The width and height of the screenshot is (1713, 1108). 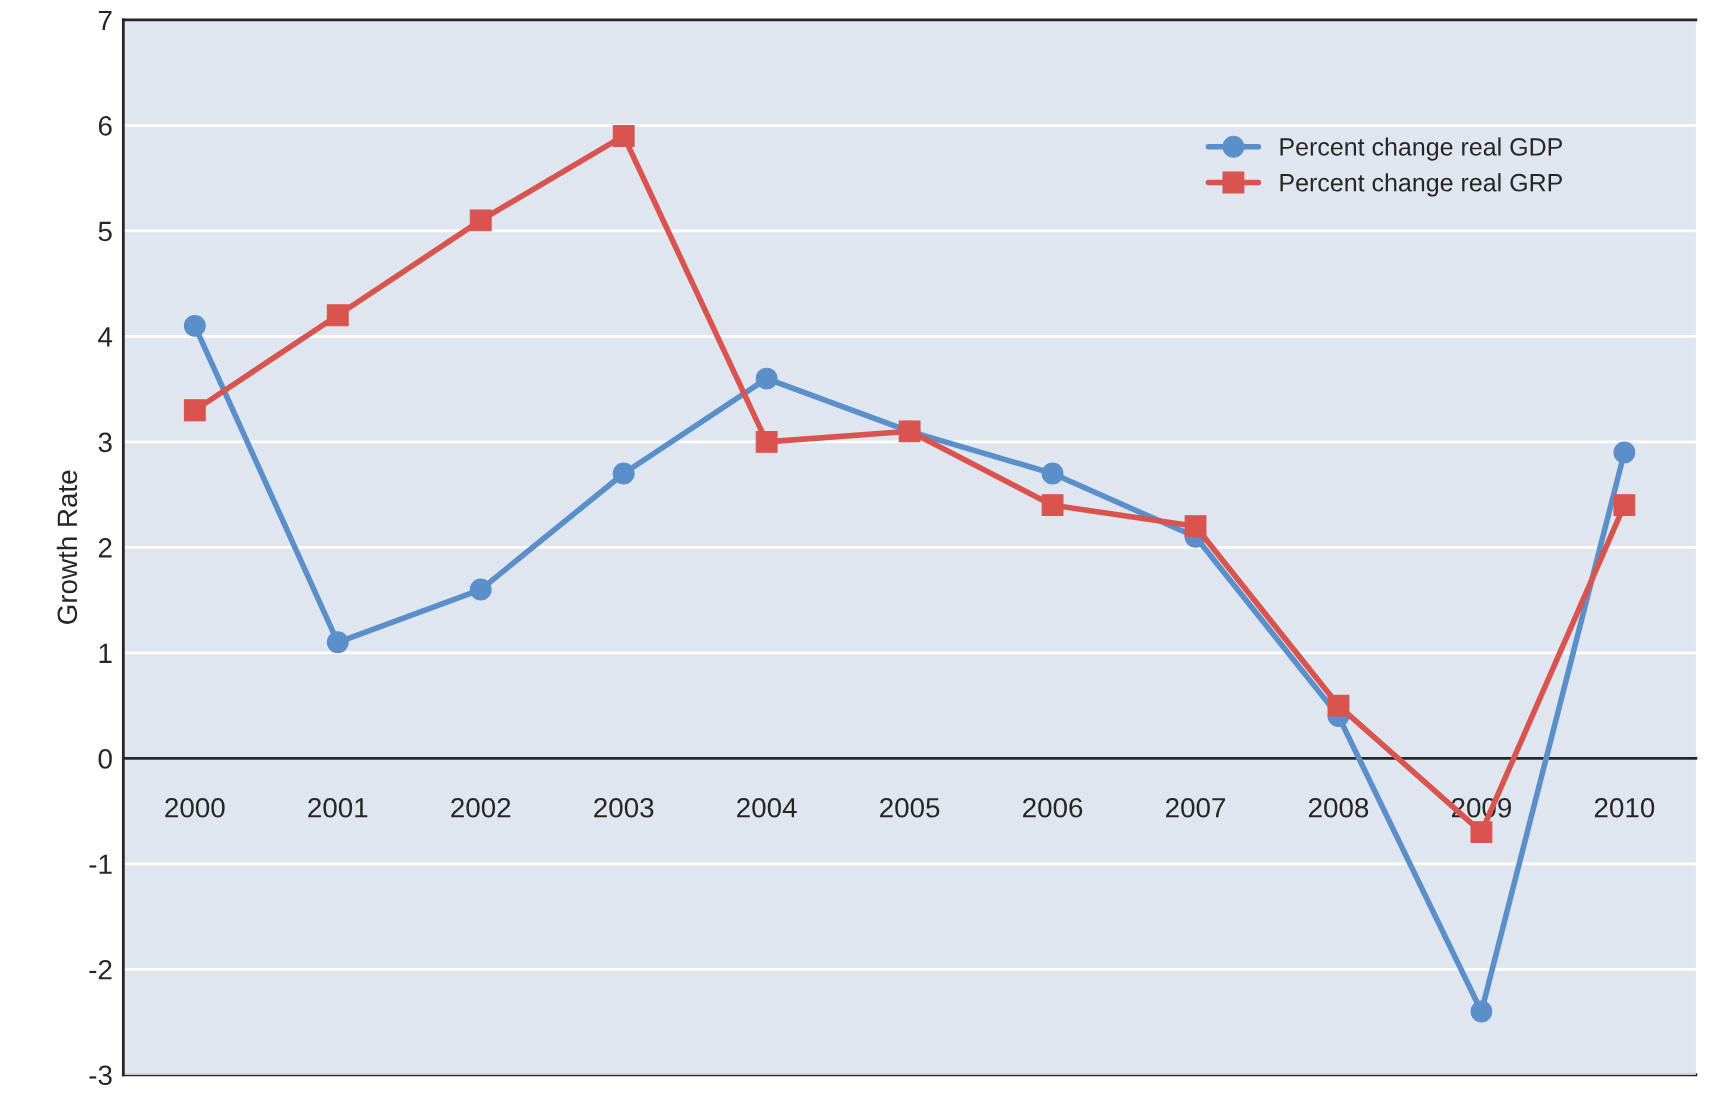 What do you see at coordinates (195, 807) in the screenshot?
I see `x-tick-label: 2000` at bounding box center [195, 807].